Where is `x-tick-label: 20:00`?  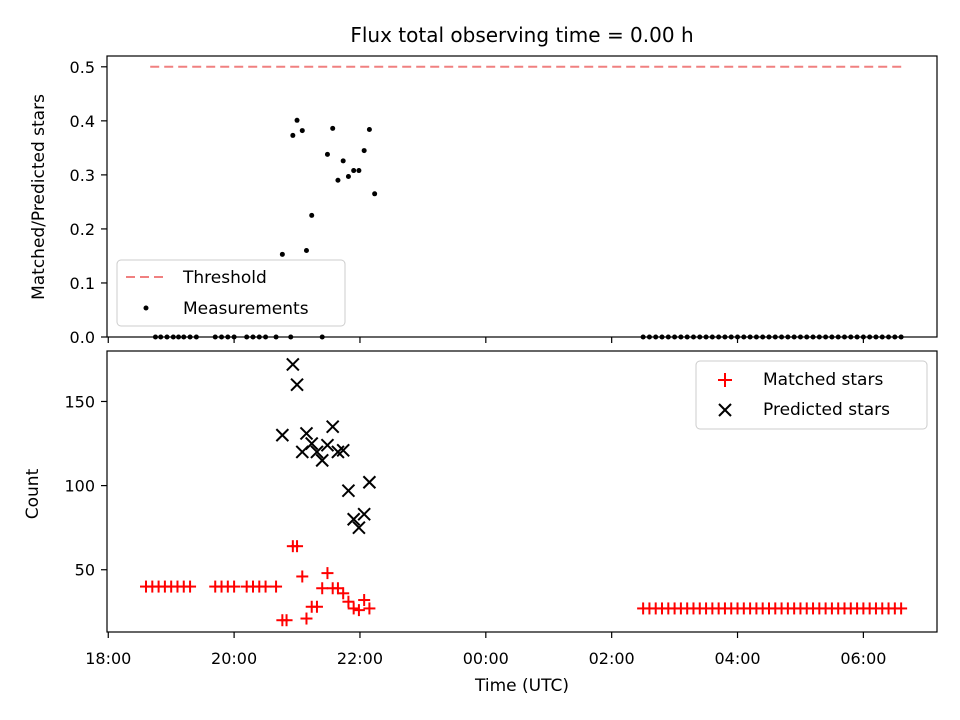 x-tick-label: 20:00 is located at coordinates (234, 658).